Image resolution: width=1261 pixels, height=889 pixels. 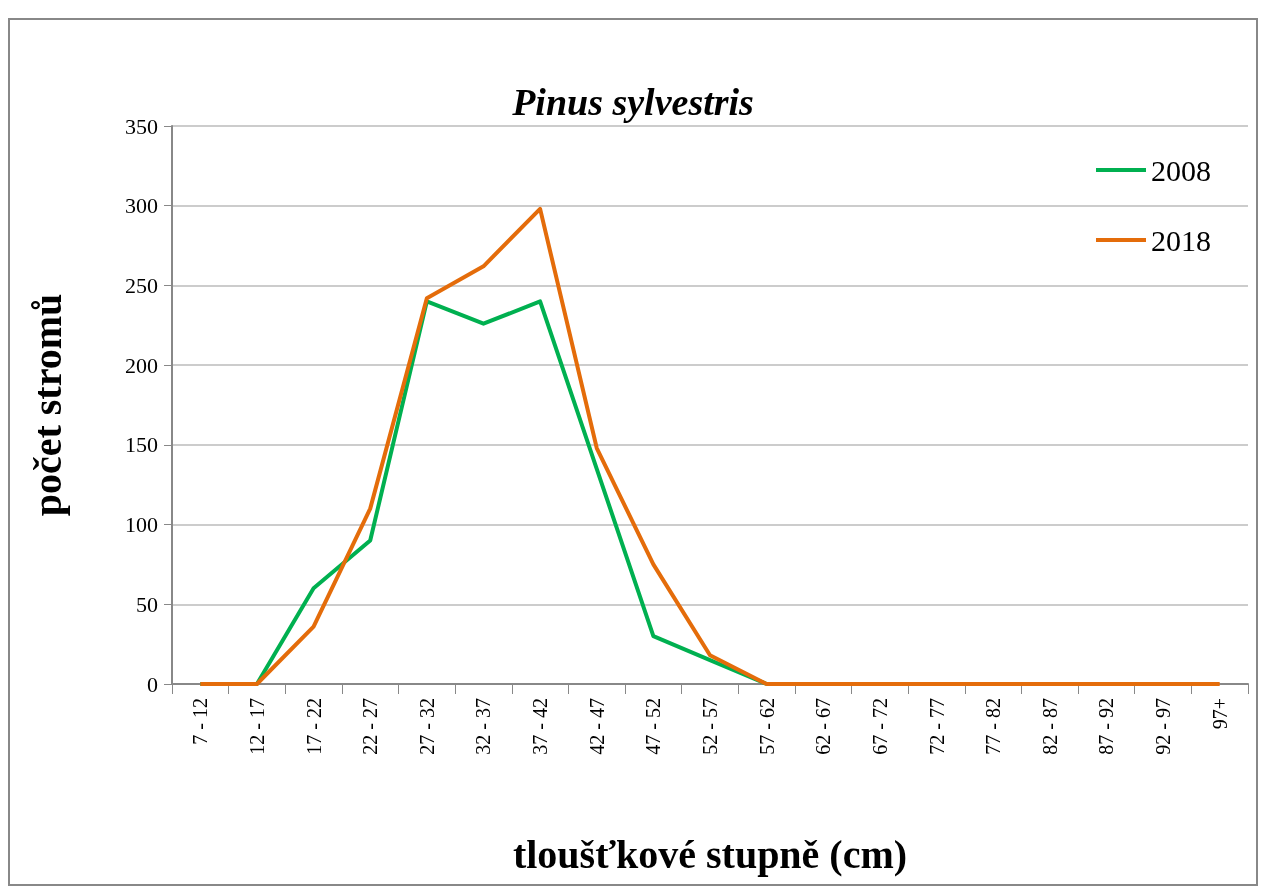 I want to click on y-tick-label: 300, so click(x=141, y=206).